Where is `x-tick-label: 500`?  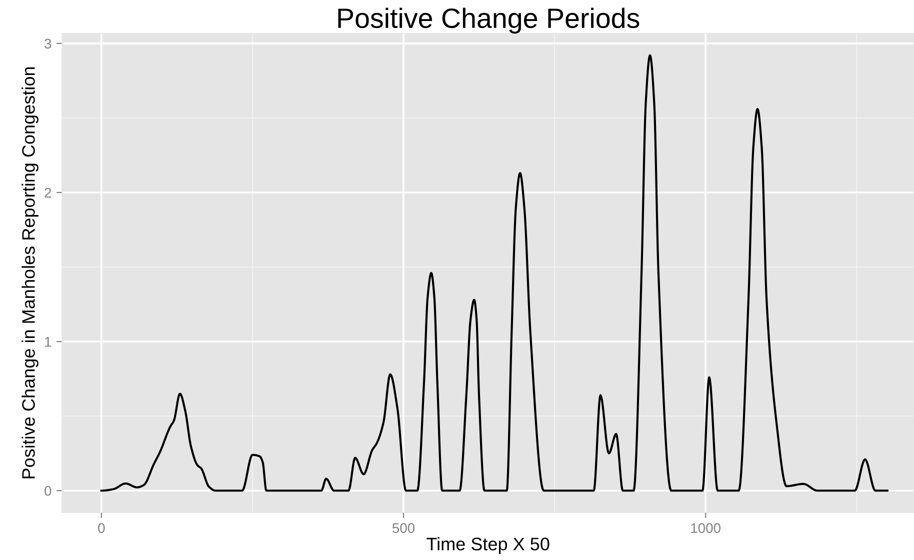 x-tick-label: 500 is located at coordinates (403, 528).